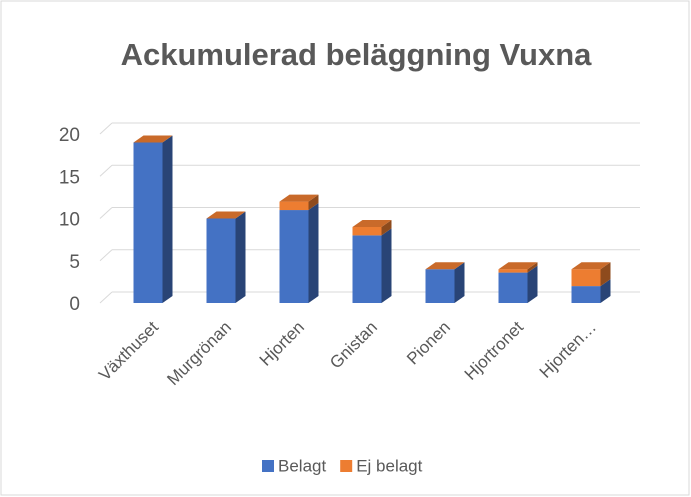 The width and height of the screenshot is (691, 497). I want to click on legend-label: Ej belagt, so click(389, 465).